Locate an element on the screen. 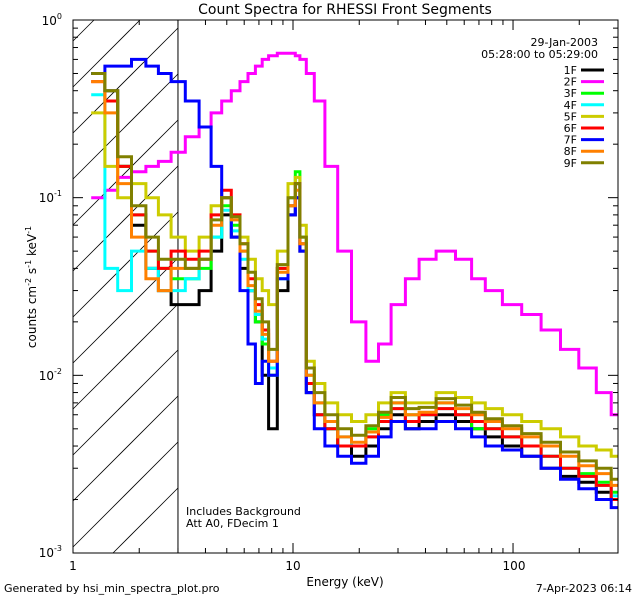  annotation-attenuator: Att A0, FDecim 1 is located at coordinates (232, 523).